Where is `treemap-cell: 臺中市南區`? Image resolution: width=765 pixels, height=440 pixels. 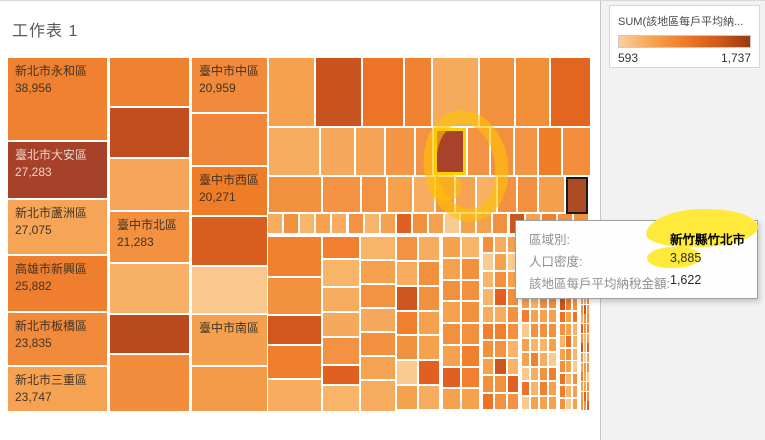 treemap-cell: 臺中市南區 is located at coordinates (229, 340).